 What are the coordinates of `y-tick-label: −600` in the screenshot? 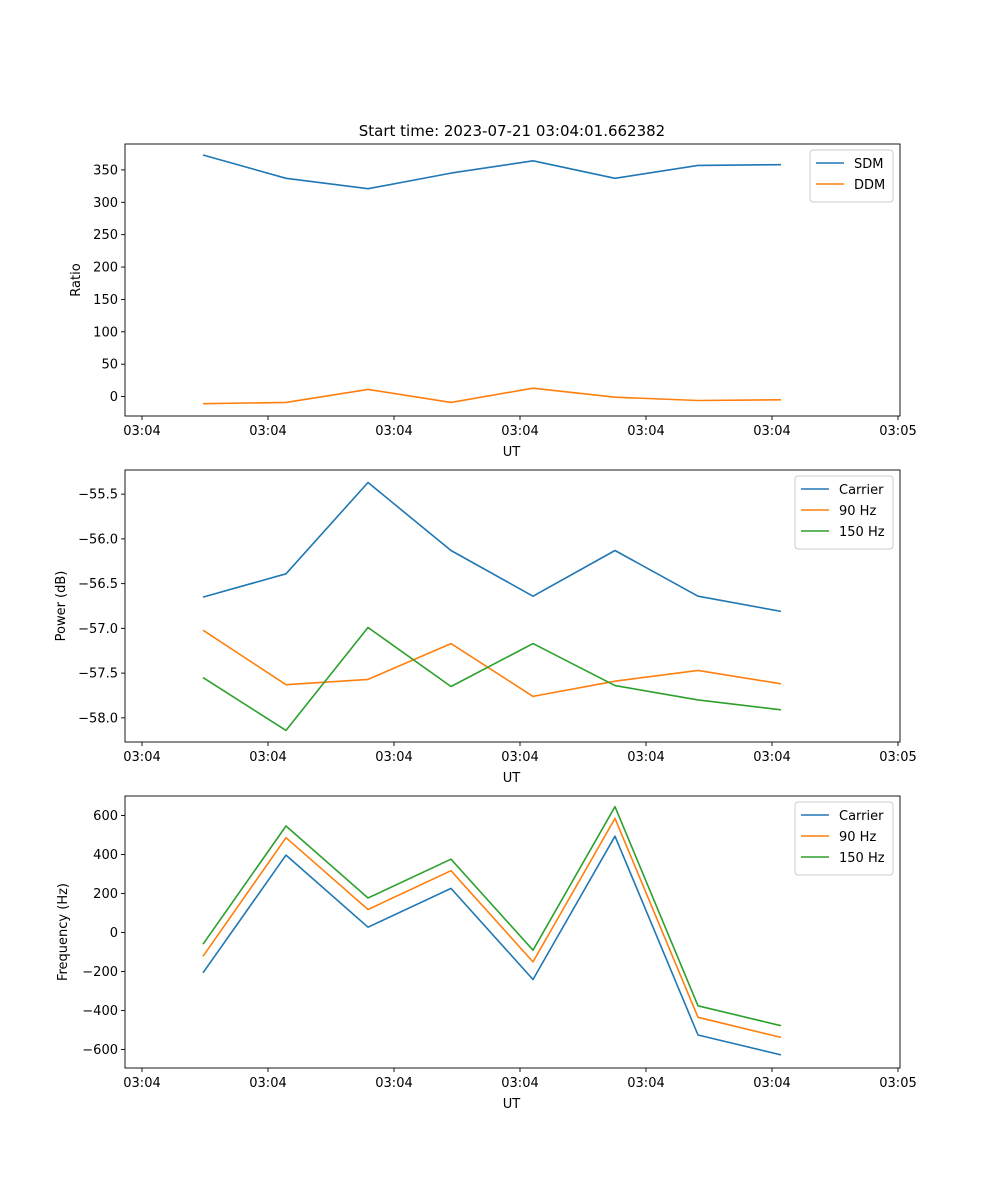 It's located at (100, 1050).